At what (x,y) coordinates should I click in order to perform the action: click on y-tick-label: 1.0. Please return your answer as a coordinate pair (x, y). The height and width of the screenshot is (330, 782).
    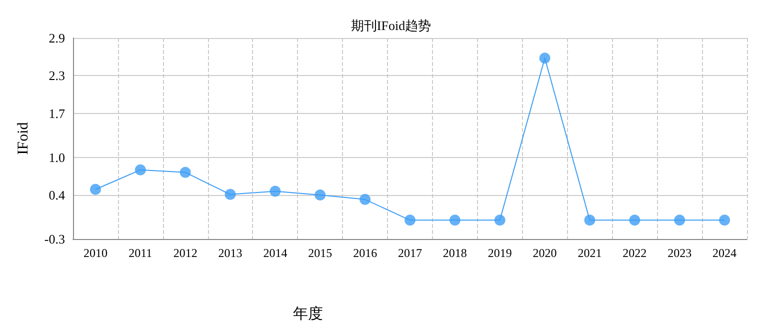
    Looking at the image, I should click on (56, 157).